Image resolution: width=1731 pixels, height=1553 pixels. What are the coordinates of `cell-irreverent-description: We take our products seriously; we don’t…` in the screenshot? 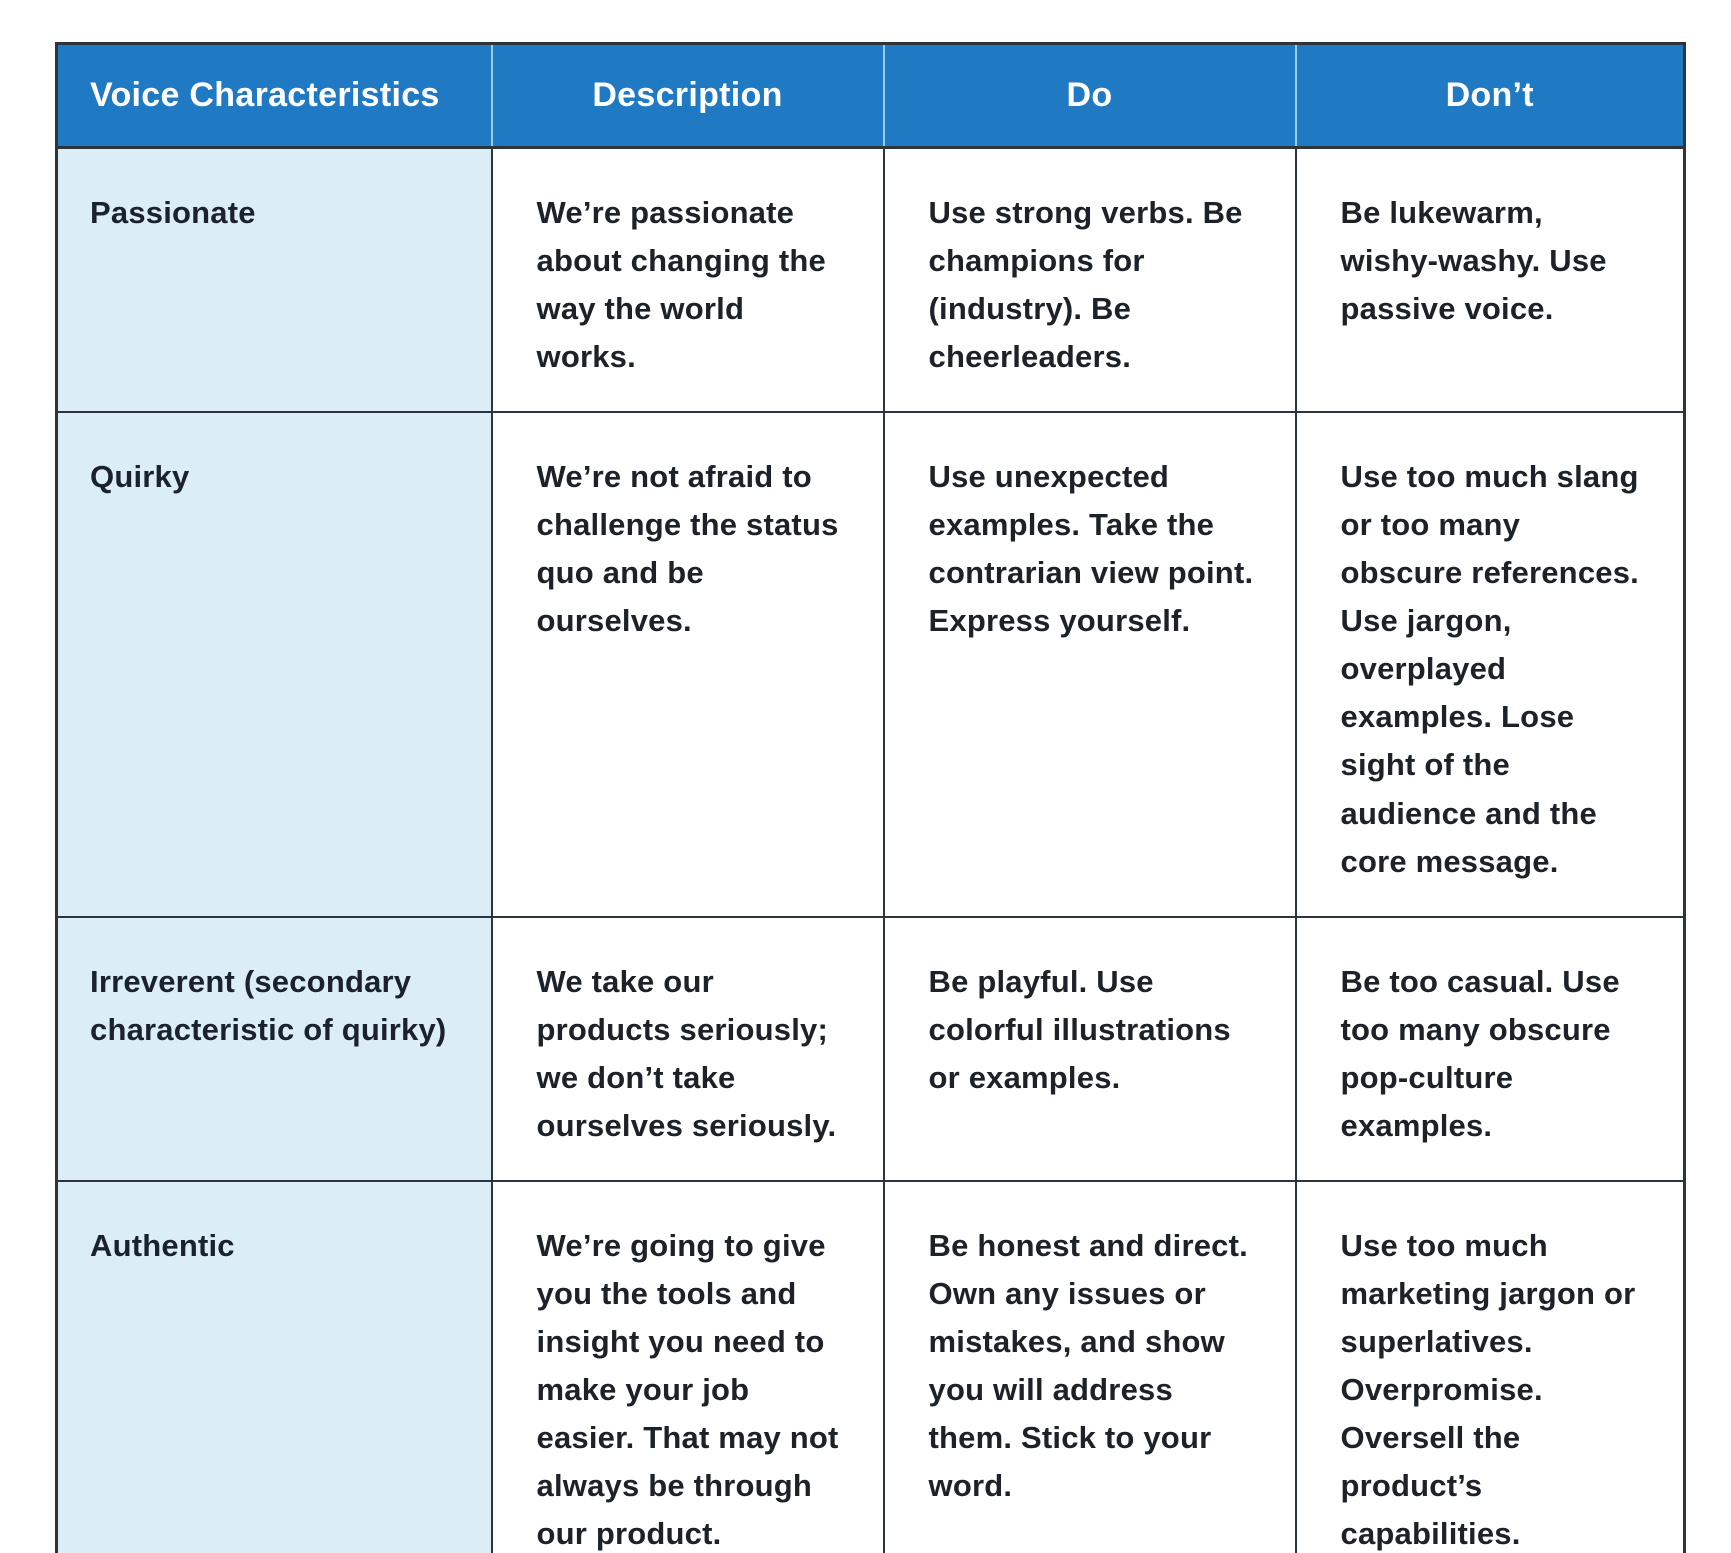 It's located at (687, 1048).